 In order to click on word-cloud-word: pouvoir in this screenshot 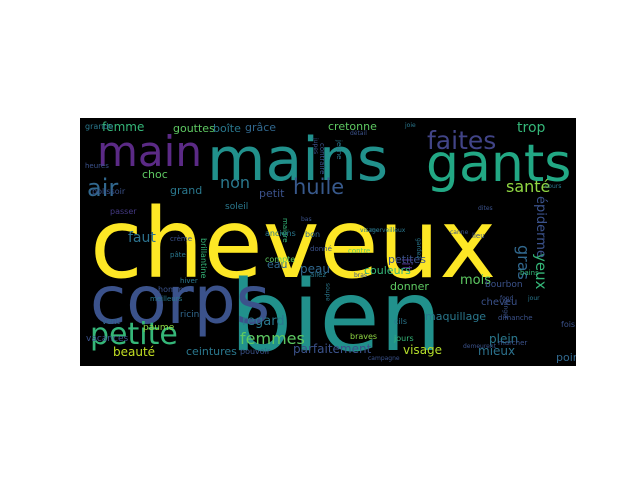, I will do `click(255, 351)`.